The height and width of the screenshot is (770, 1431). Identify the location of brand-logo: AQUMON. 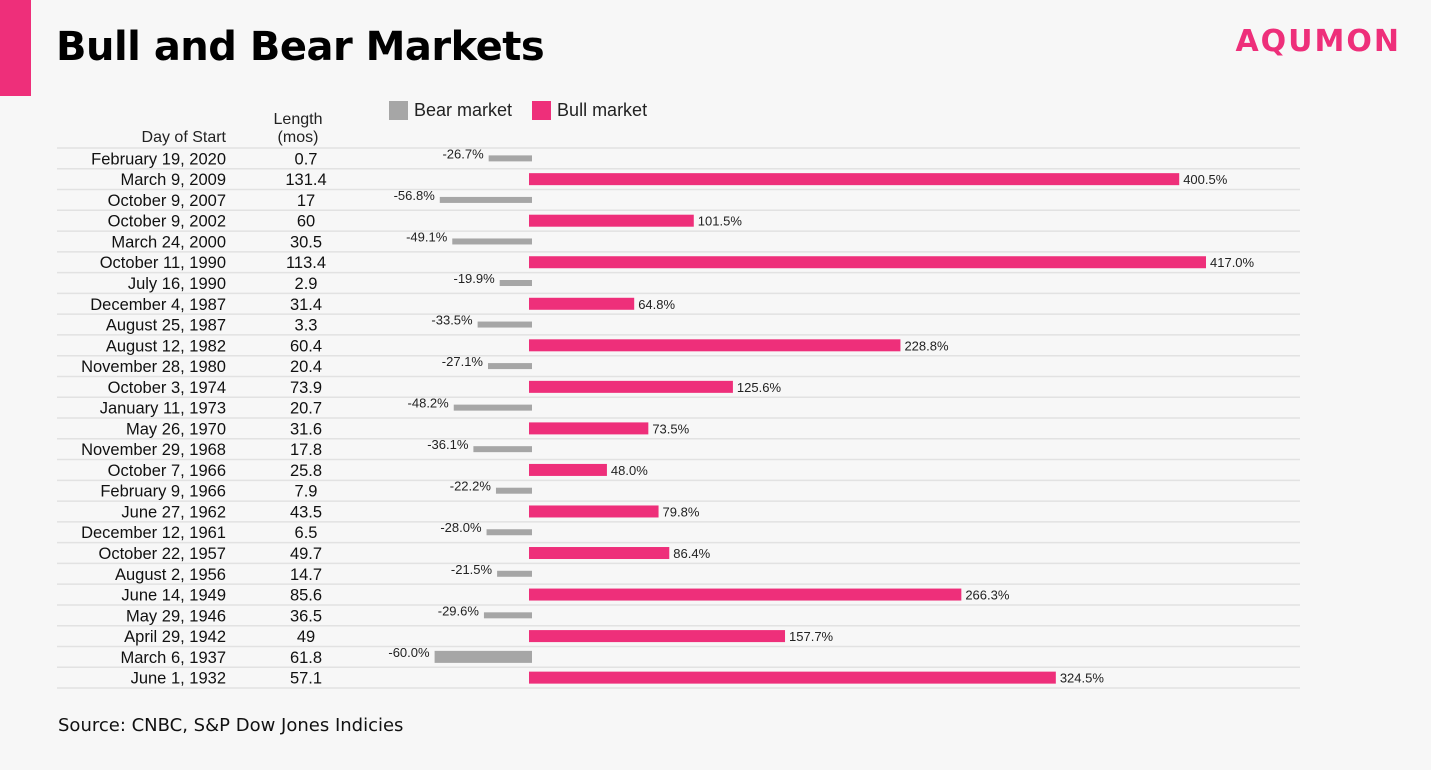
(1318, 41).